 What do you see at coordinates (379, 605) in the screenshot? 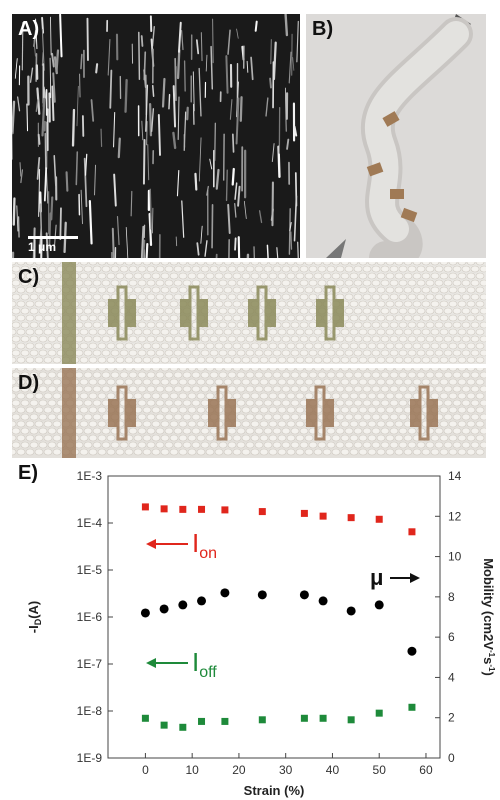
I see `data-point-mobility` at bounding box center [379, 605].